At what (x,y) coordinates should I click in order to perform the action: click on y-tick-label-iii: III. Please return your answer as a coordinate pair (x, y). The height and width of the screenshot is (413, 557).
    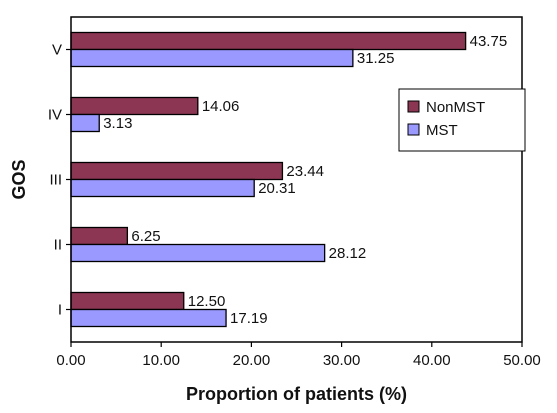
    Looking at the image, I should click on (55, 180).